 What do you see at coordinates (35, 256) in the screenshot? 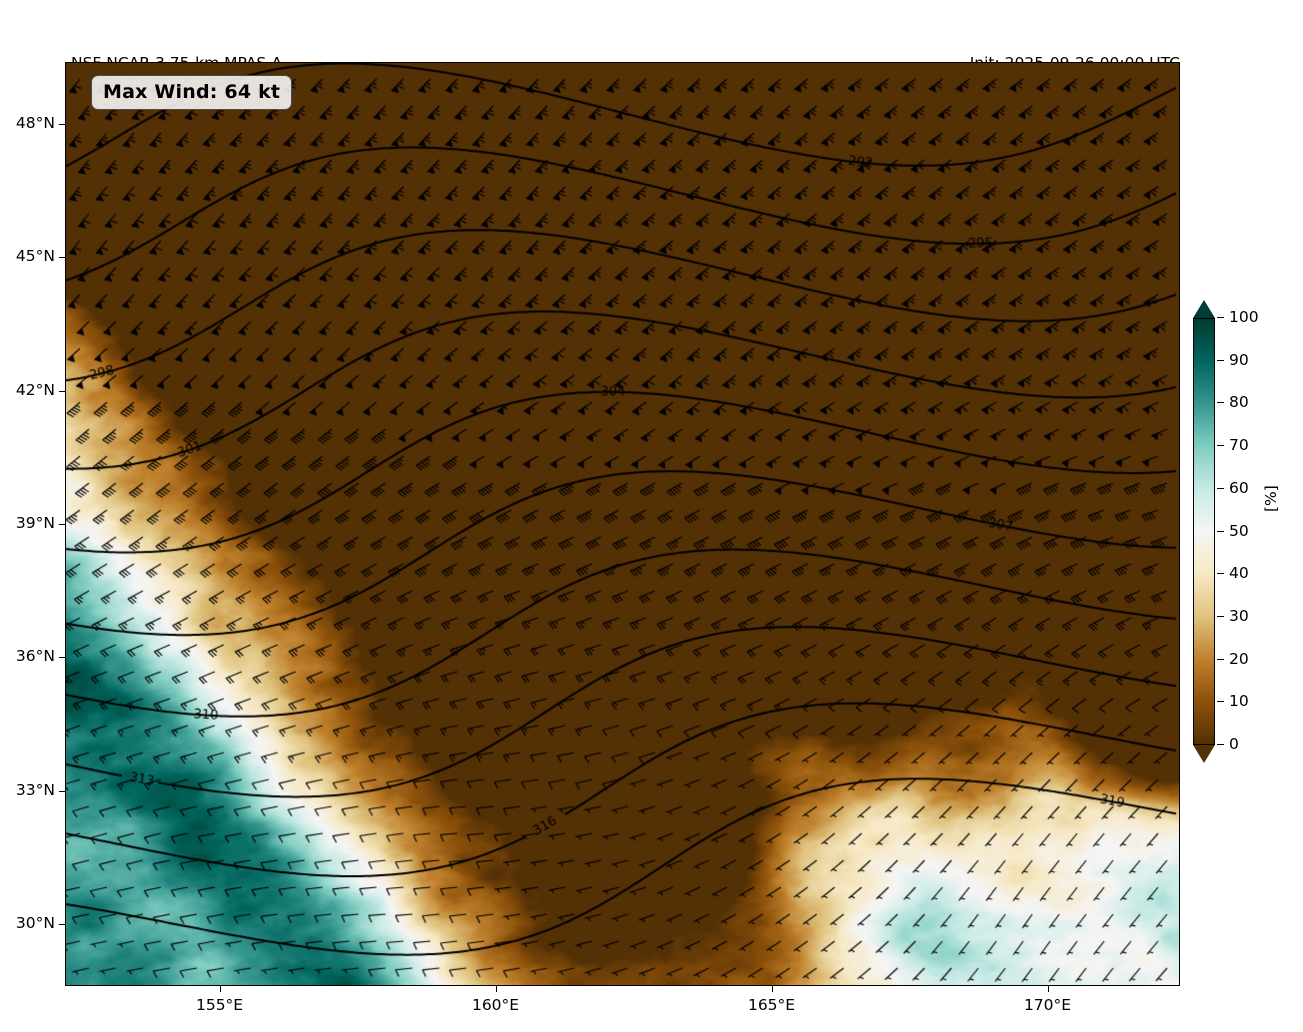
I see `y-tick-label: 45°N` at bounding box center [35, 256].